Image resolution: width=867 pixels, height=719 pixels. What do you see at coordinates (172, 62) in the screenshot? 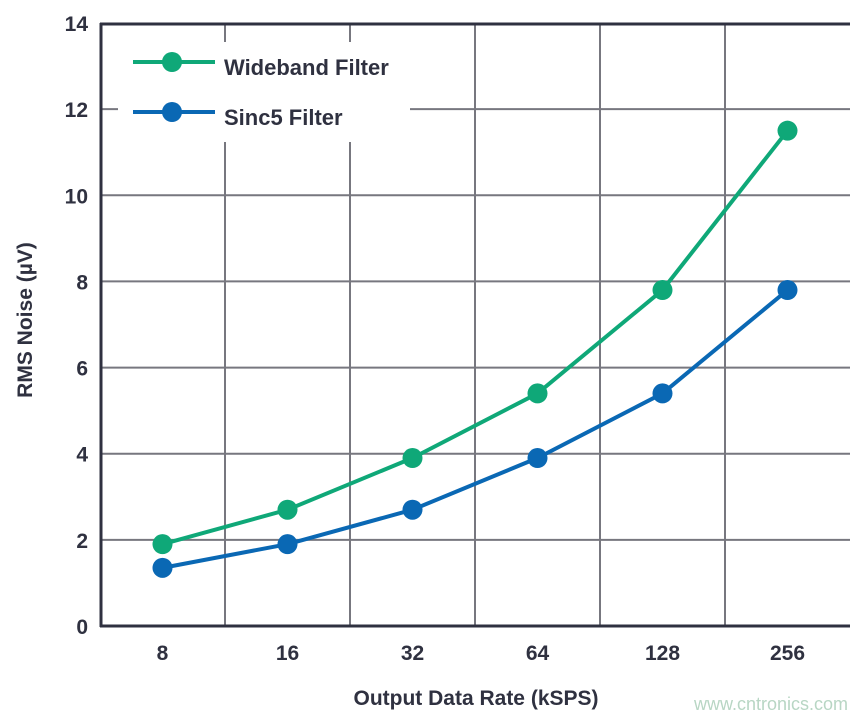
I see `legend-marker-wideband` at bounding box center [172, 62].